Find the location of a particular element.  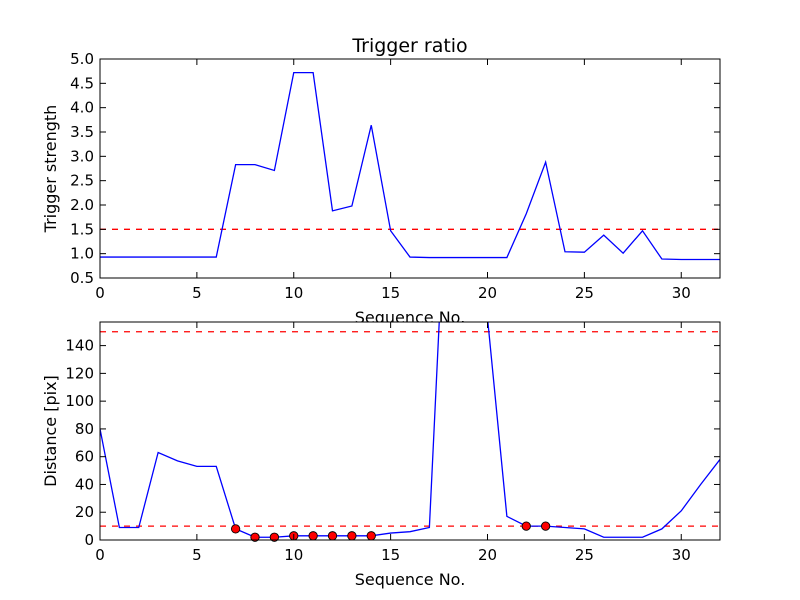

y-tick-label: 3.0 is located at coordinates (82, 156).